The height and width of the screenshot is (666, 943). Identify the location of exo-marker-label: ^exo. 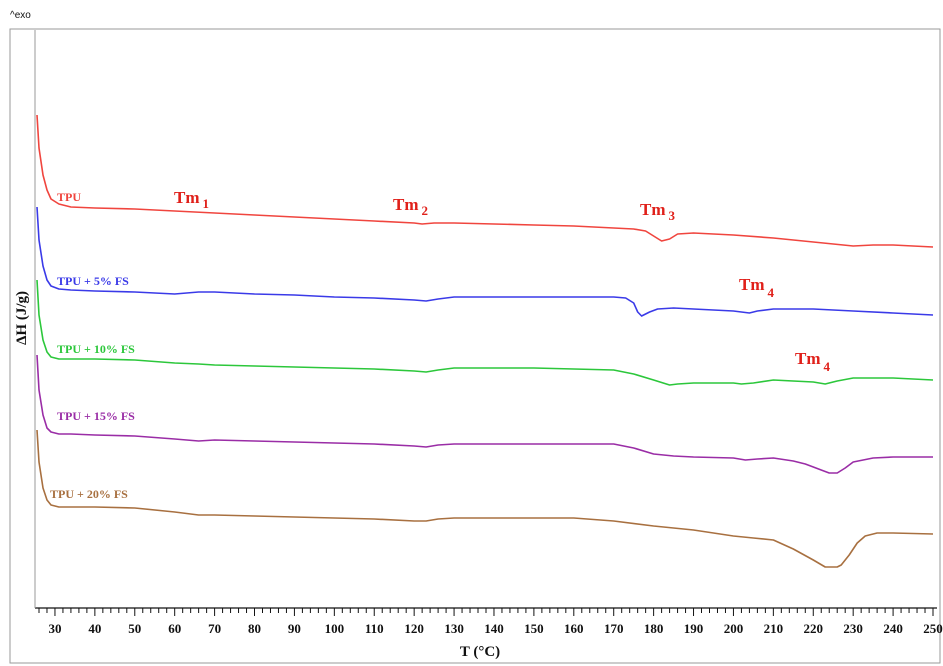
(20, 15).